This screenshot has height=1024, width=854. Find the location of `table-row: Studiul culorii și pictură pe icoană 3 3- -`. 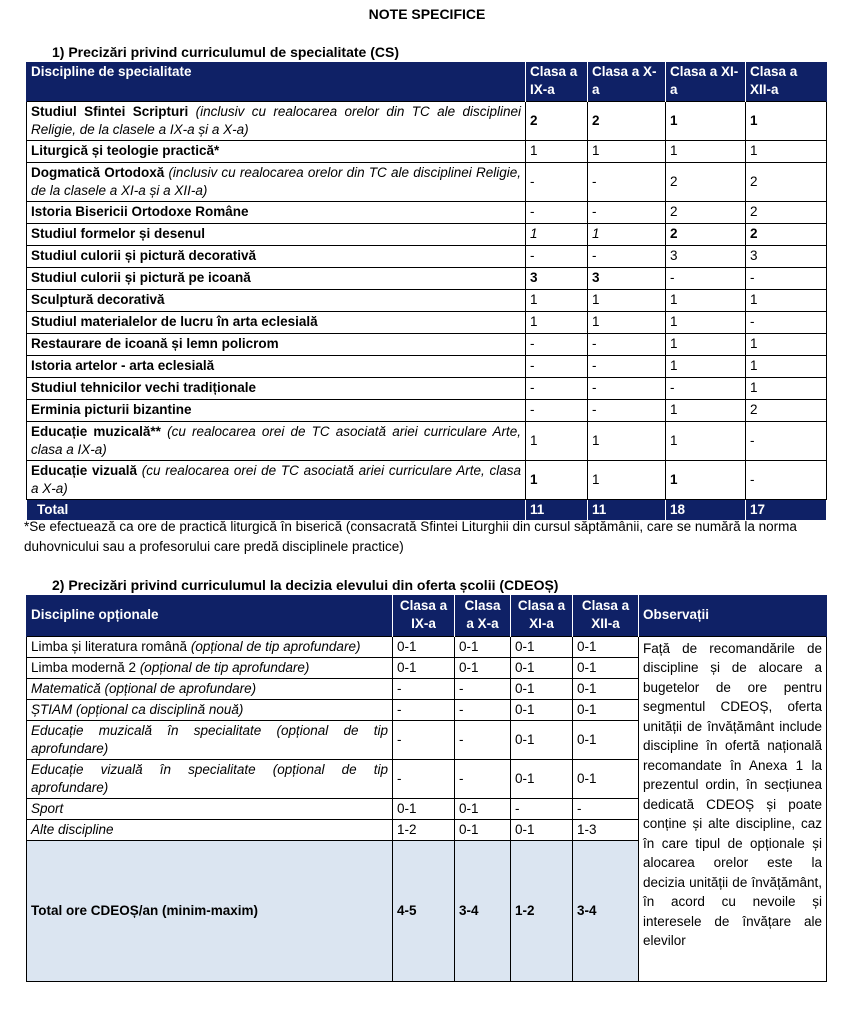

table-row: Studiul culorii și pictură pe icoană 3 3- - is located at coordinates (426, 278).